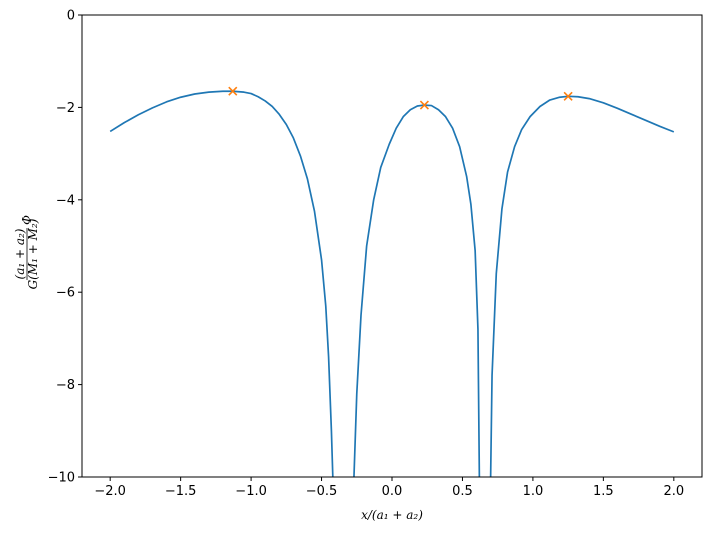 This screenshot has width=712, height=534. I want to click on x-axis-ticks: −2.0 −1.5 −1.0 −0.5 0.0 0.5 1.0 1.5 2.0, so click(389, 488).